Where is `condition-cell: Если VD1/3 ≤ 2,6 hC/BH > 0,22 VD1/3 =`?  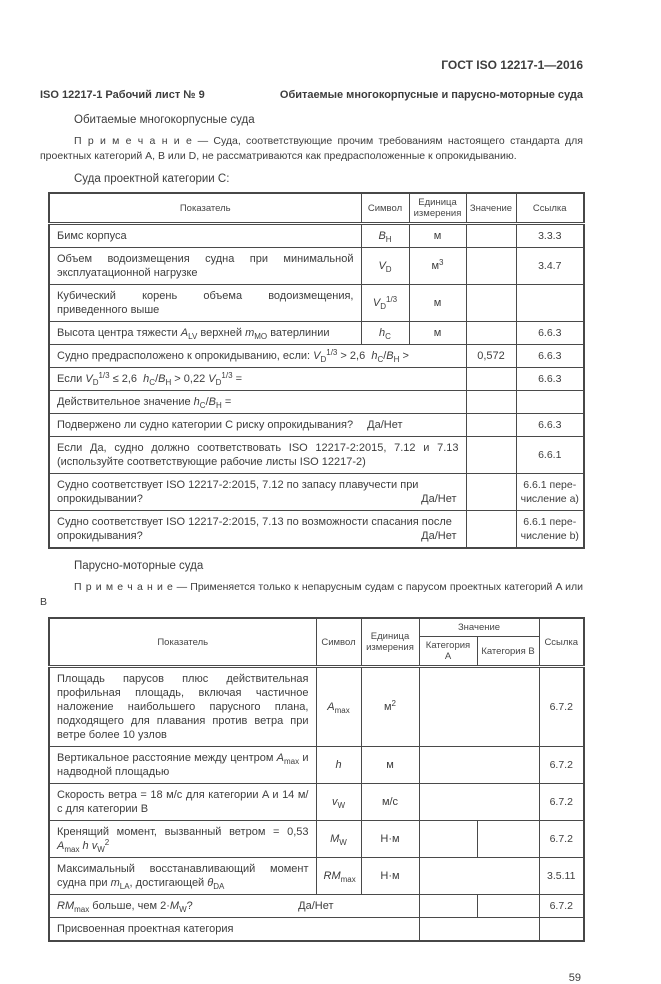 condition-cell: Если VD1/3 ≤ 2,6 hC/BH > 0,22 VD1/3 = is located at coordinates (257, 379).